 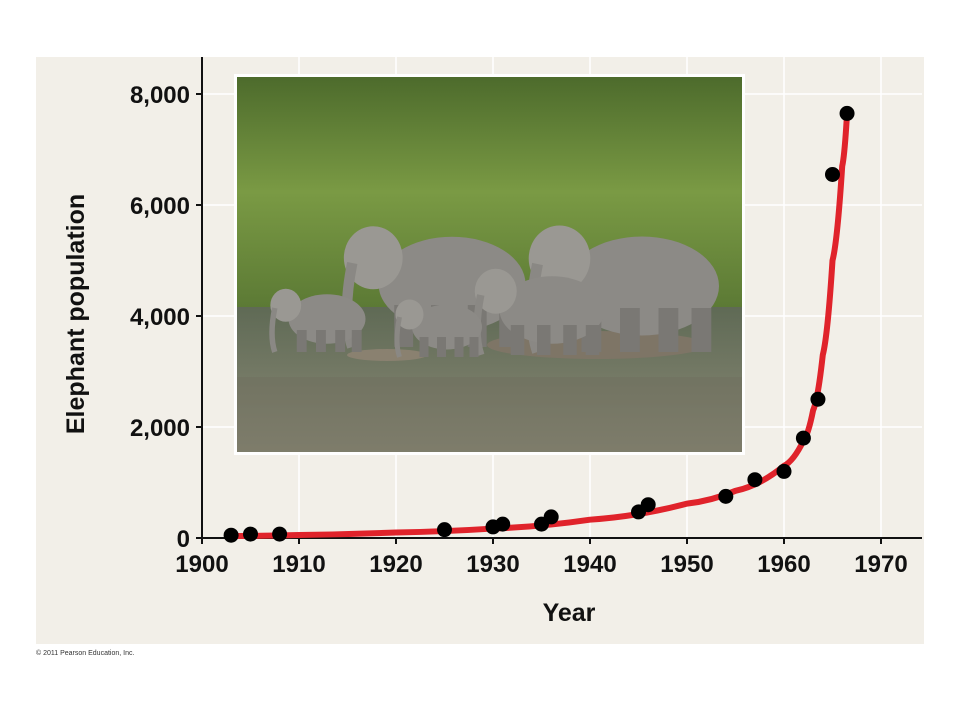 I want to click on x-tick-label: 1970, so click(x=880, y=564).